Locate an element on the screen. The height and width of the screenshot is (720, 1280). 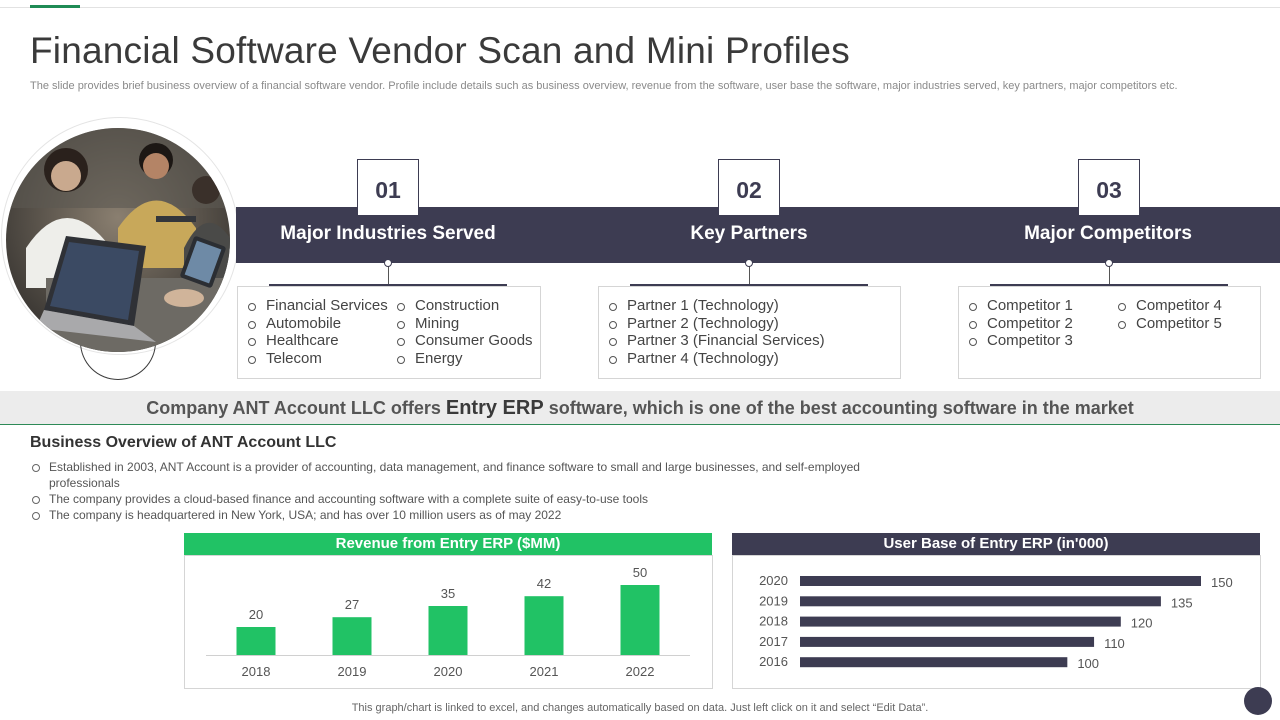
revenue-year-label: 2020 is located at coordinates (448, 671).